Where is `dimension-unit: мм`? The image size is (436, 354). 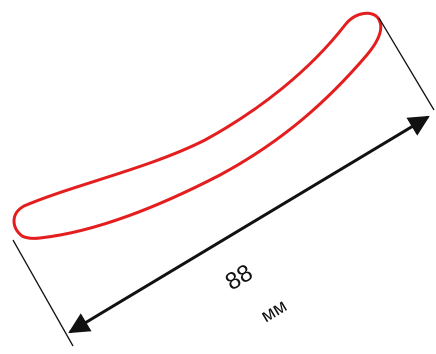 dimension-unit: мм is located at coordinates (274, 311).